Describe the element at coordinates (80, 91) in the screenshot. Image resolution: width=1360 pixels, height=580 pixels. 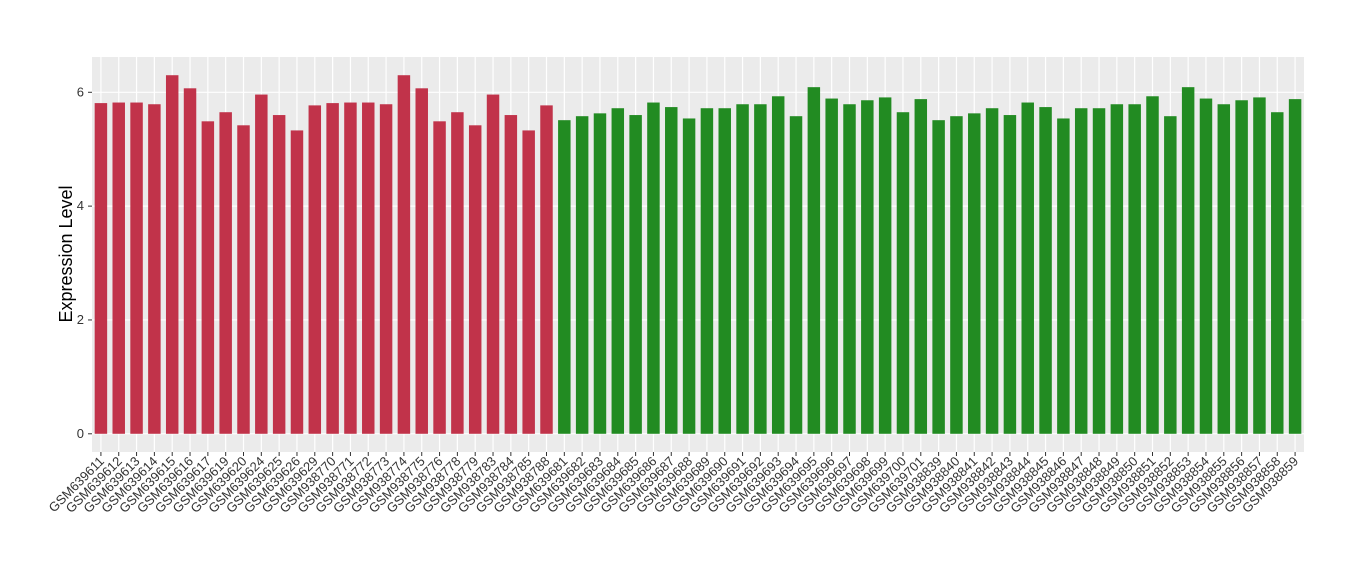
I see `y-tick-label: 6` at that location.